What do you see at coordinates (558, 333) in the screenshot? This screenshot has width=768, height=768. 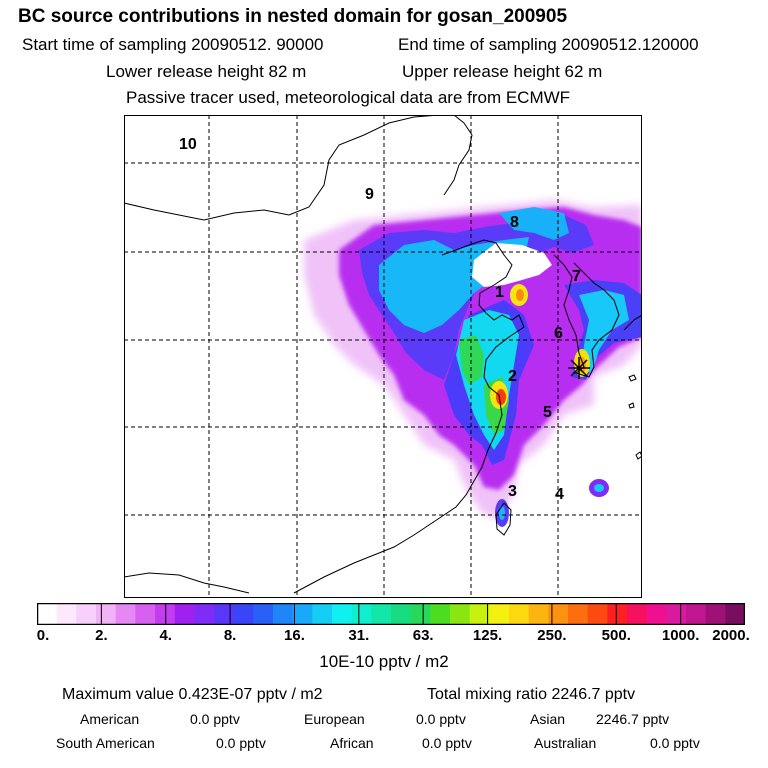 I see `region-label-6: 6` at bounding box center [558, 333].